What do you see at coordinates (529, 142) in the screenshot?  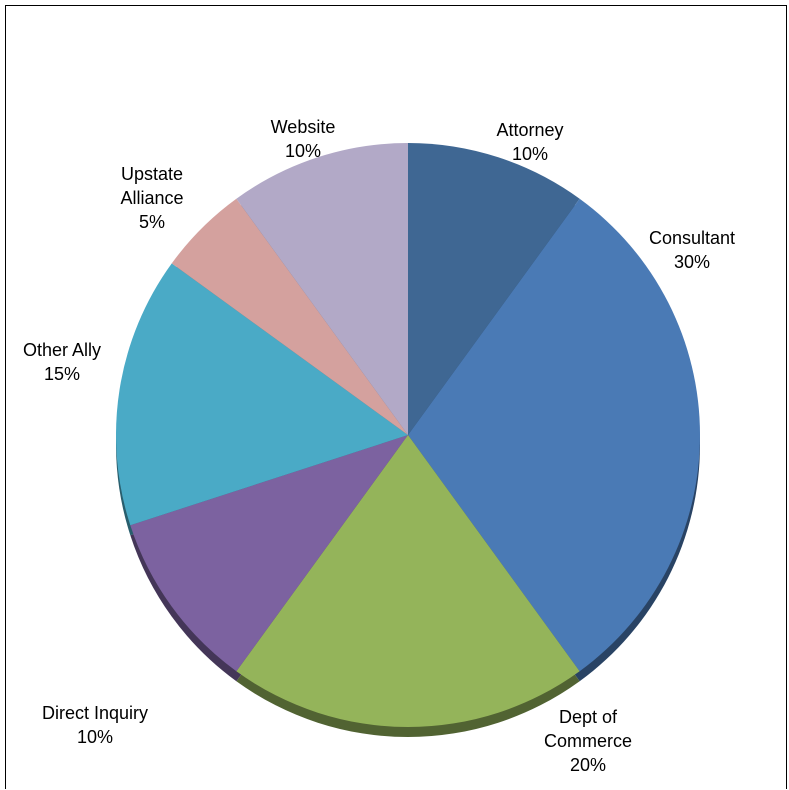 I see `slice-label: Attorney 10%` at bounding box center [529, 142].